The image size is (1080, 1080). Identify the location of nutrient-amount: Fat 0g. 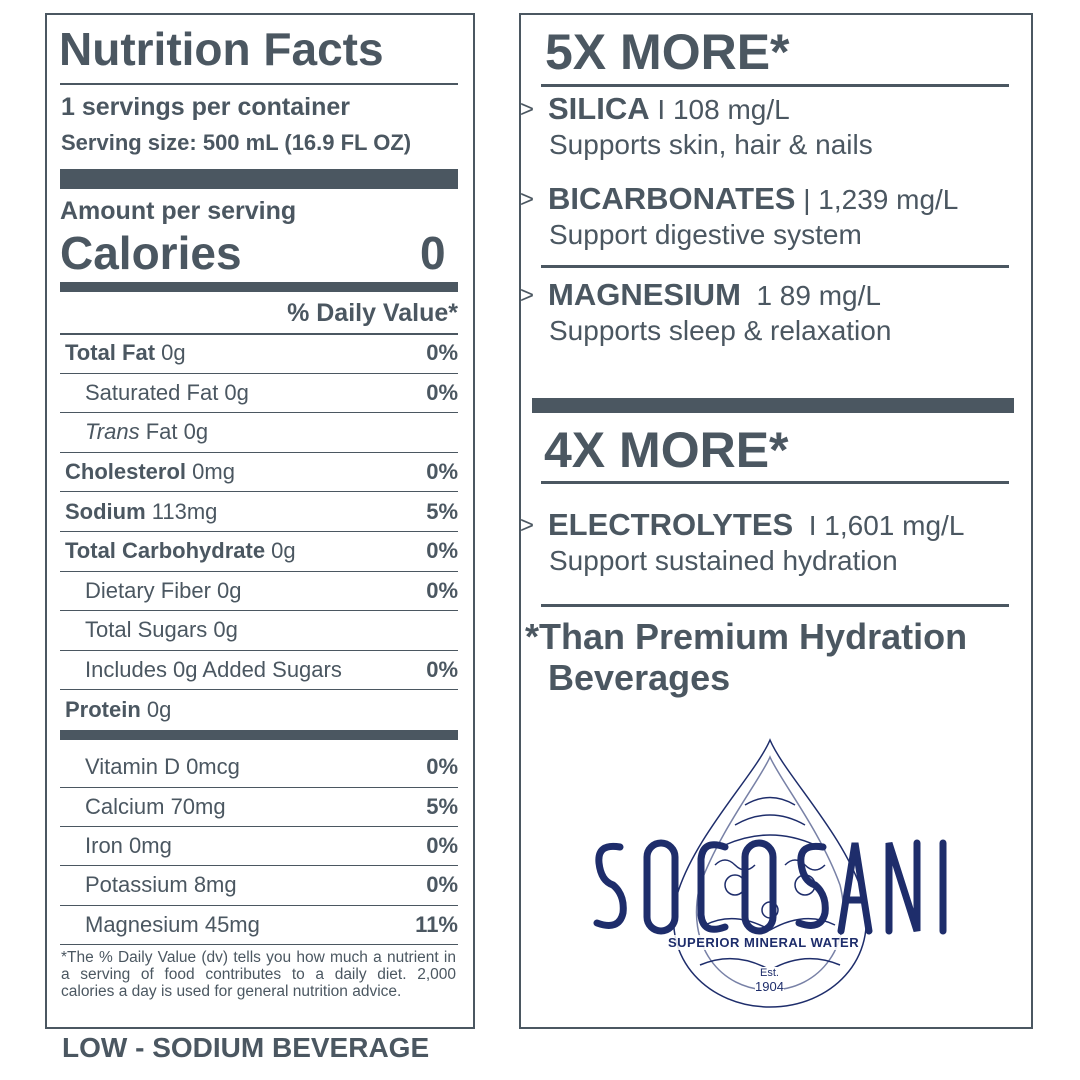
(174, 432).